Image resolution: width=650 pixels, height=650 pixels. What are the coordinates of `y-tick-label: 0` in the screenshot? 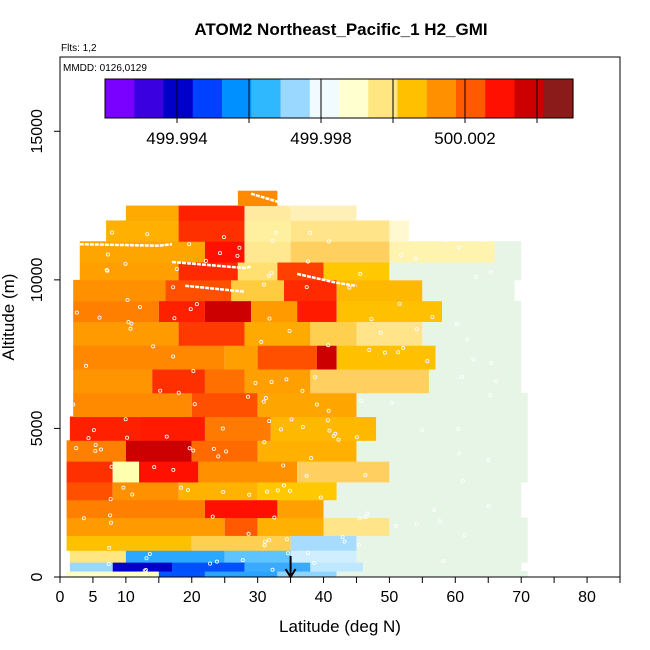 It's located at (37, 576).